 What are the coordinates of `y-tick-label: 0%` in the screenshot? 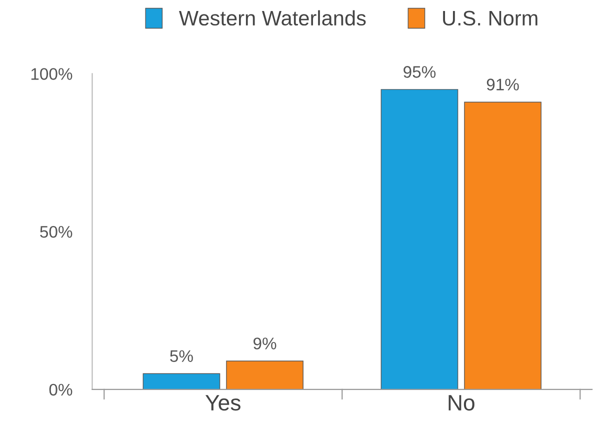 It's located at (60, 390).